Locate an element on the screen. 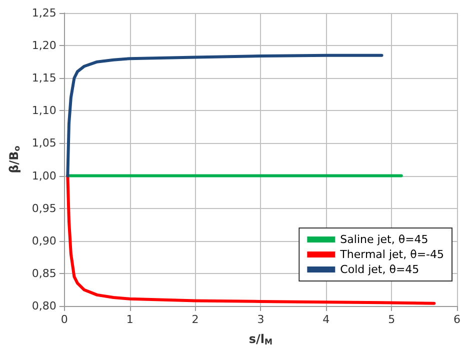 The height and width of the screenshot is (361, 474). x-tick-label: 5 is located at coordinates (392, 319).